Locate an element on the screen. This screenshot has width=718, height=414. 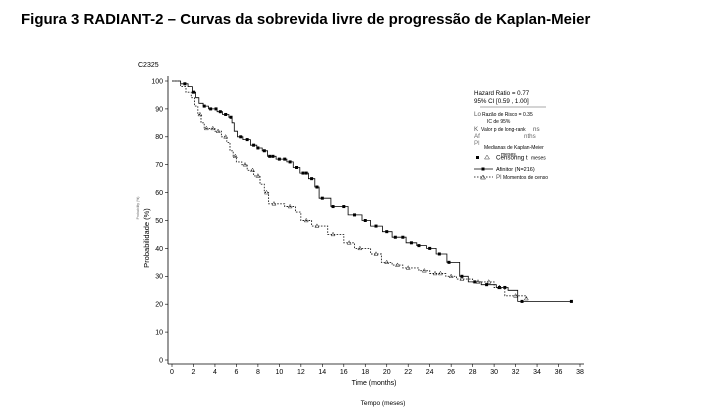
legend-afinitor: Afinitor (N=216) is located at coordinates (515, 170).